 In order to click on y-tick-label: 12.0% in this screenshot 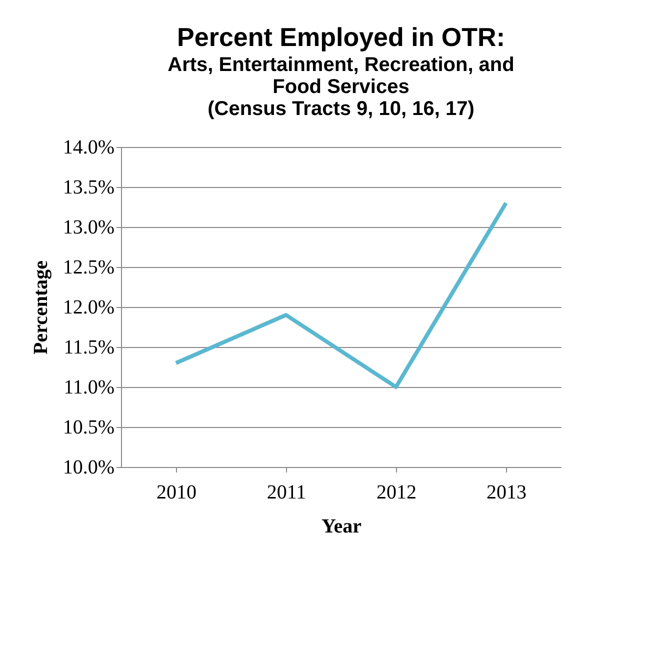, I will do `click(88, 307)`.